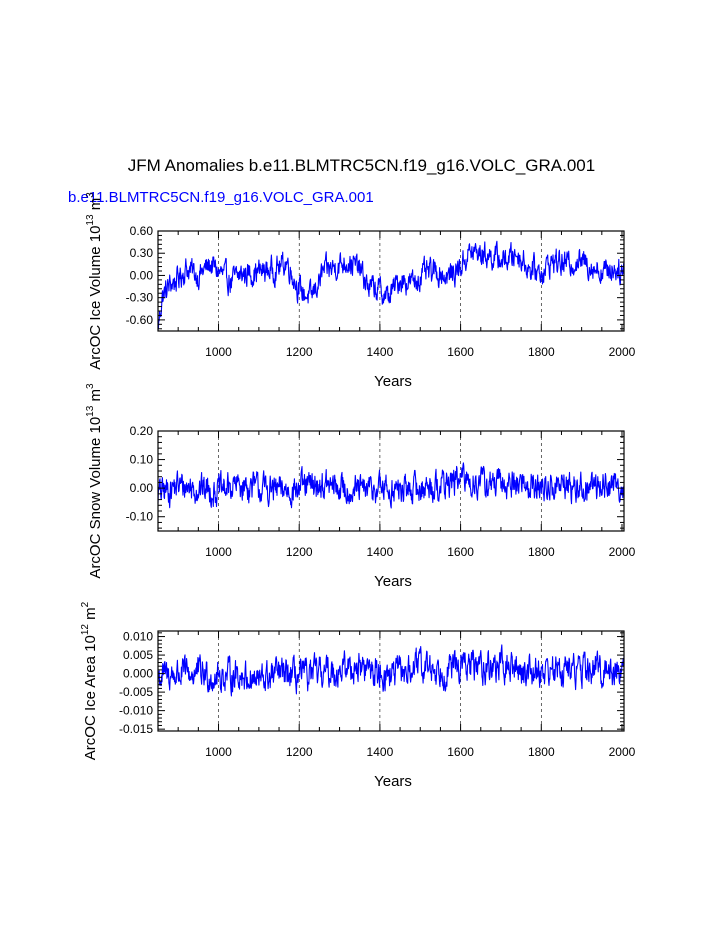 The height and width of the screenshot is (935, 723). I want to click on y-axis-title-part: ArcOC Ice Area 10, so click(90, 697).